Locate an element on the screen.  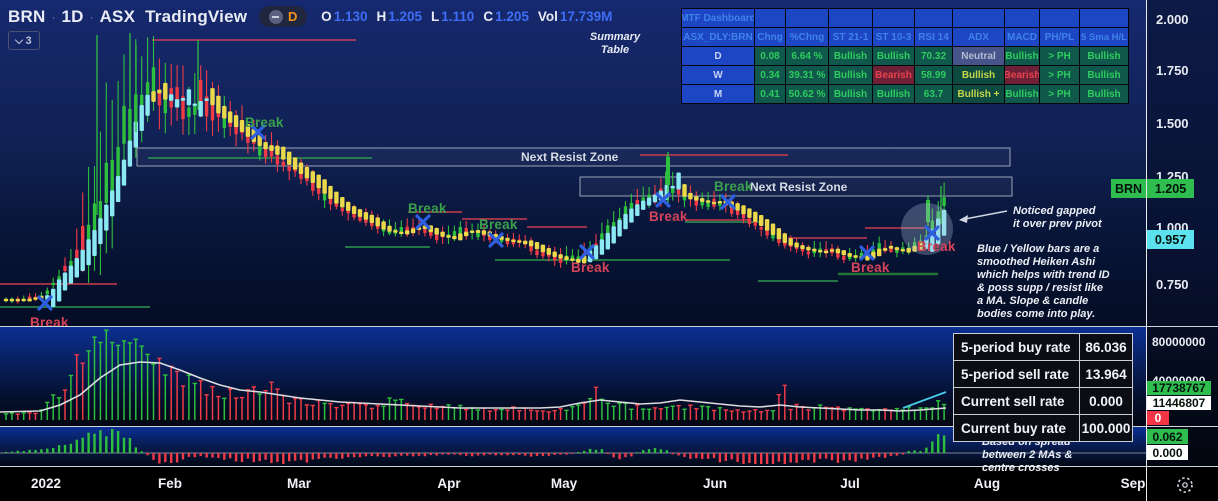
time-axis-label: Jul is located at coordinates (850, 483).